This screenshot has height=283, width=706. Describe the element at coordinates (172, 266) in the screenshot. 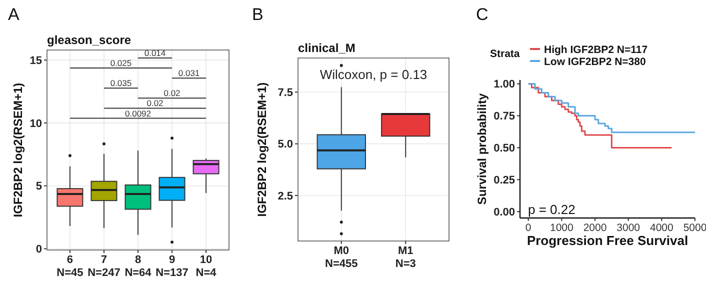

I see `x-tick-label: 9 N=137` at that location.